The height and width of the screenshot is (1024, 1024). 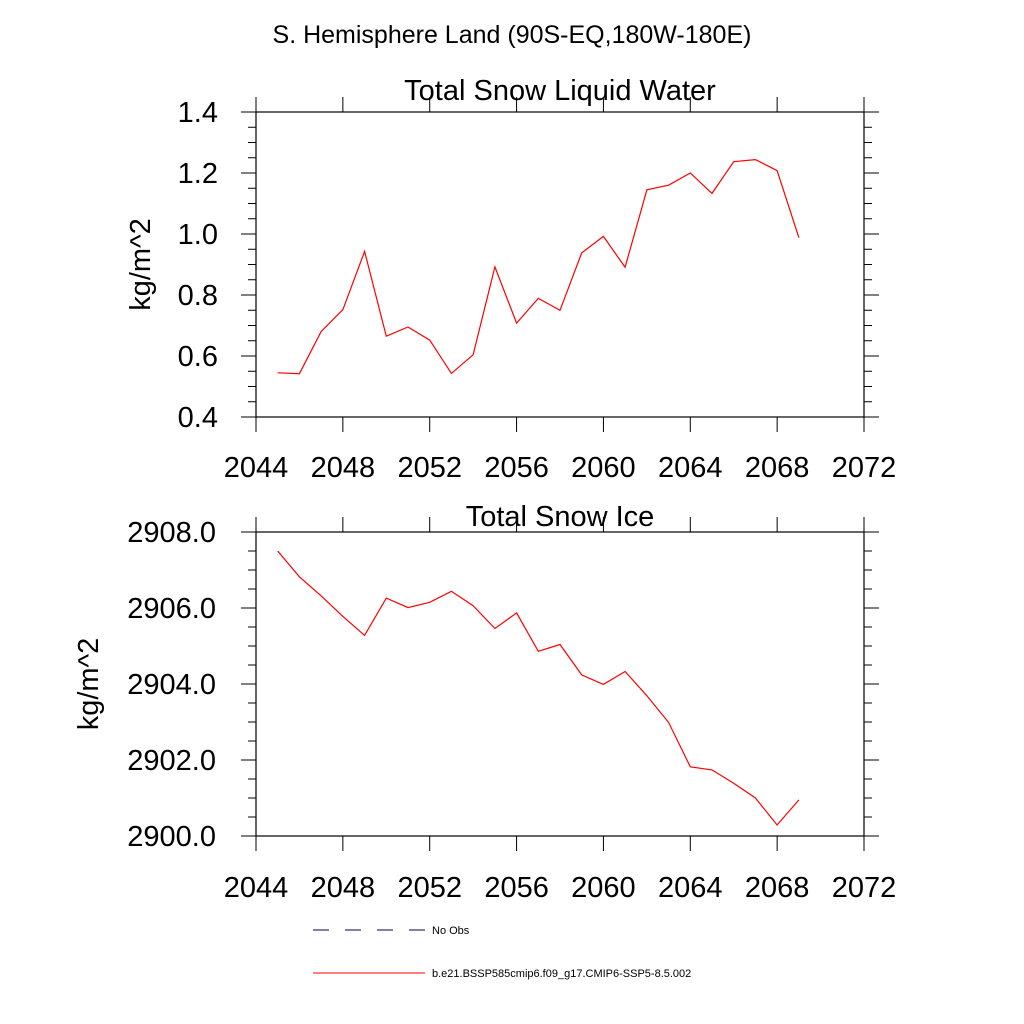 What do you see at coordinates (198, 235) in the screenshot?
I see `y-tick-label: 1.0` at bounding box center [198, 235].